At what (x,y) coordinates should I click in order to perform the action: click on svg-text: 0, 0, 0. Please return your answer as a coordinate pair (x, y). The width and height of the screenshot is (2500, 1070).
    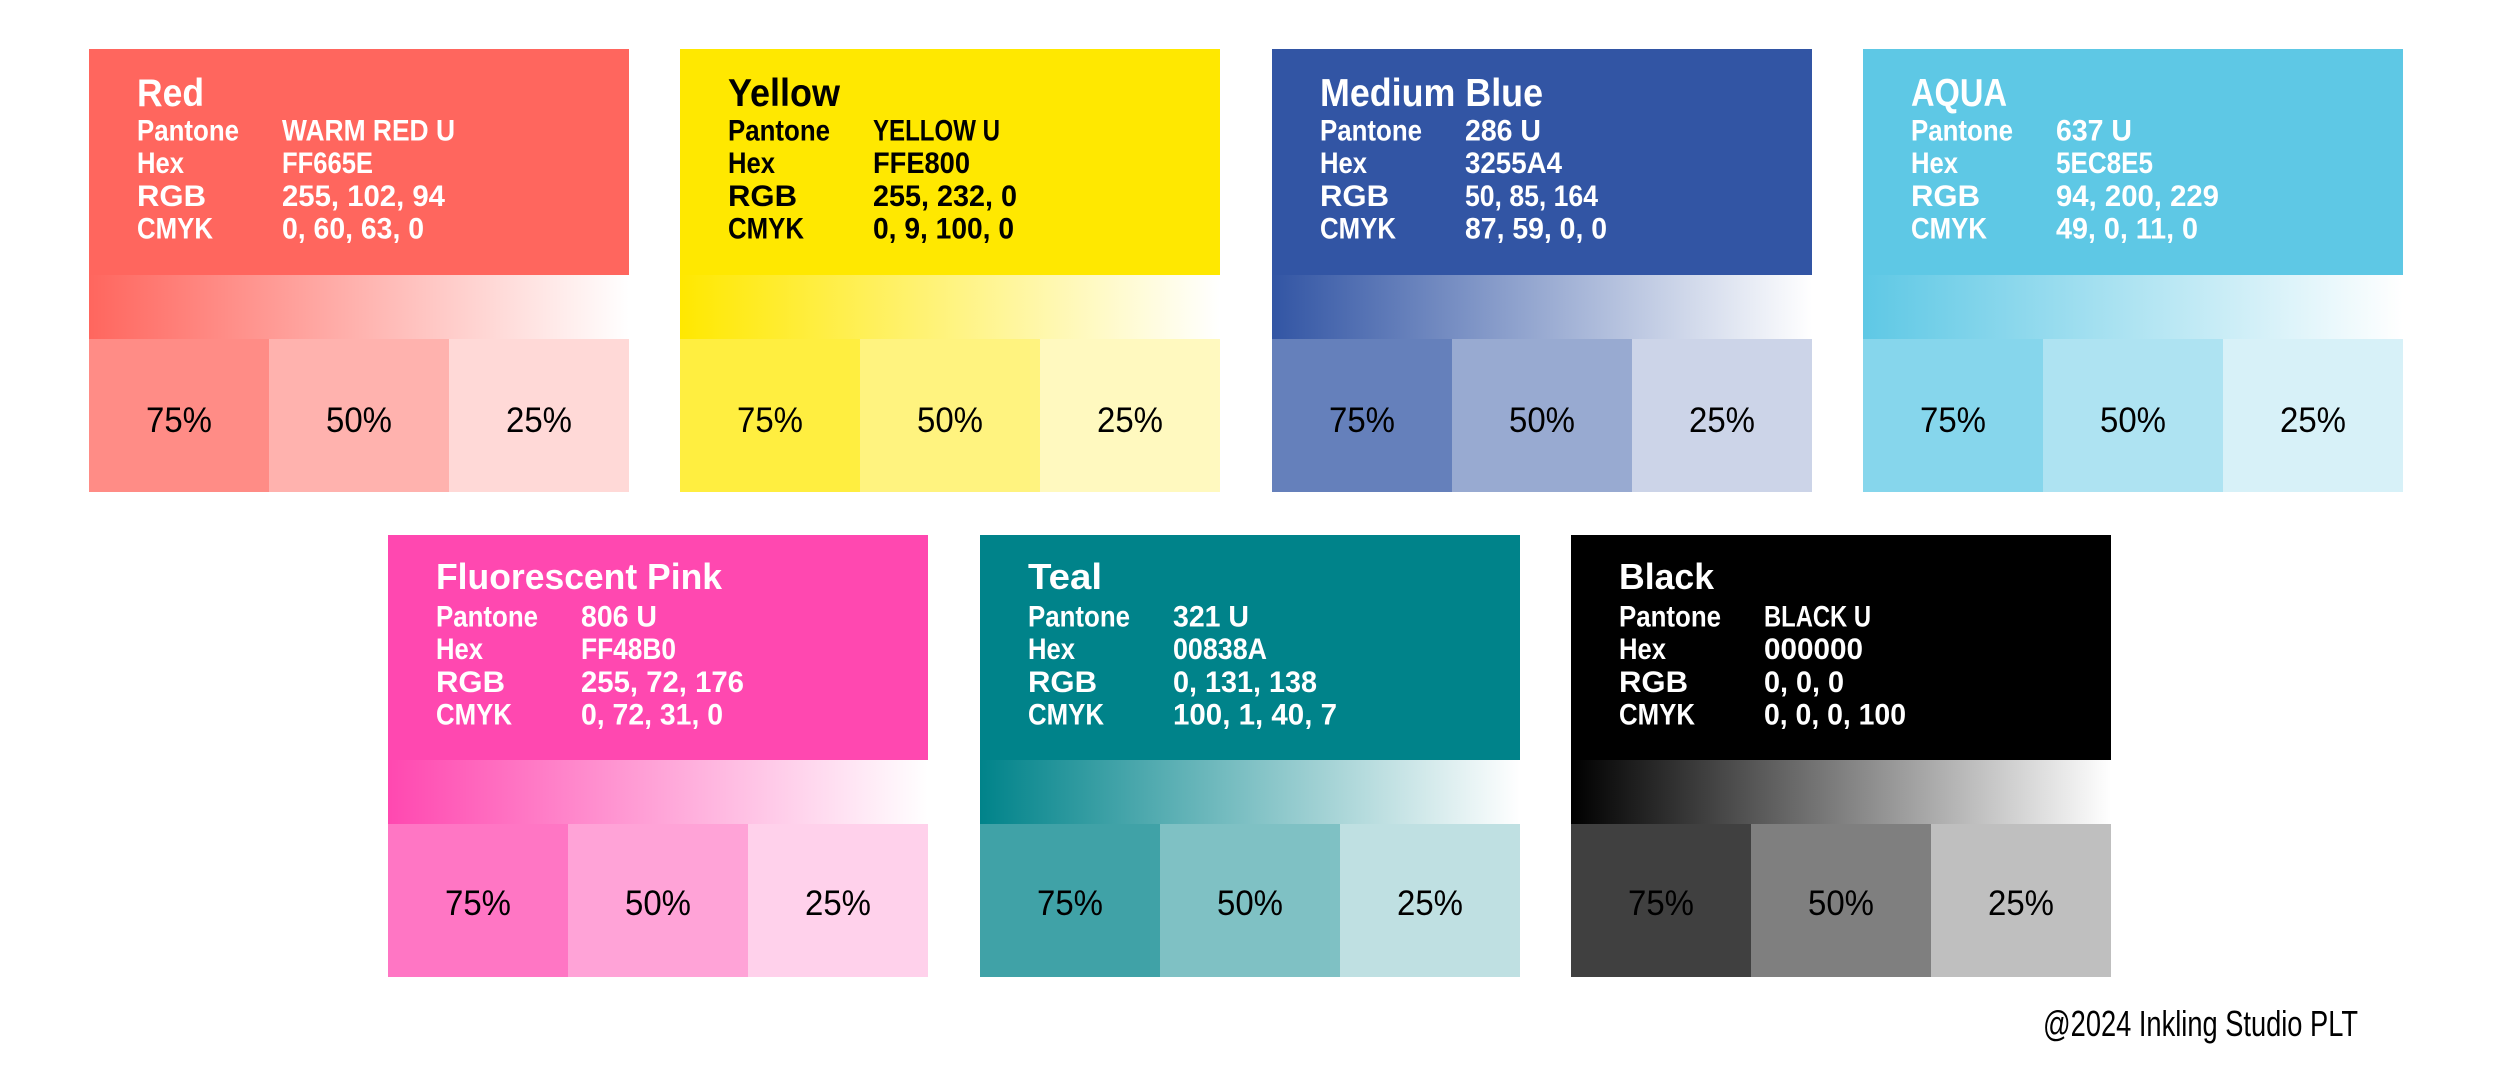
    Looking at the image, I should click on (1804, 682).